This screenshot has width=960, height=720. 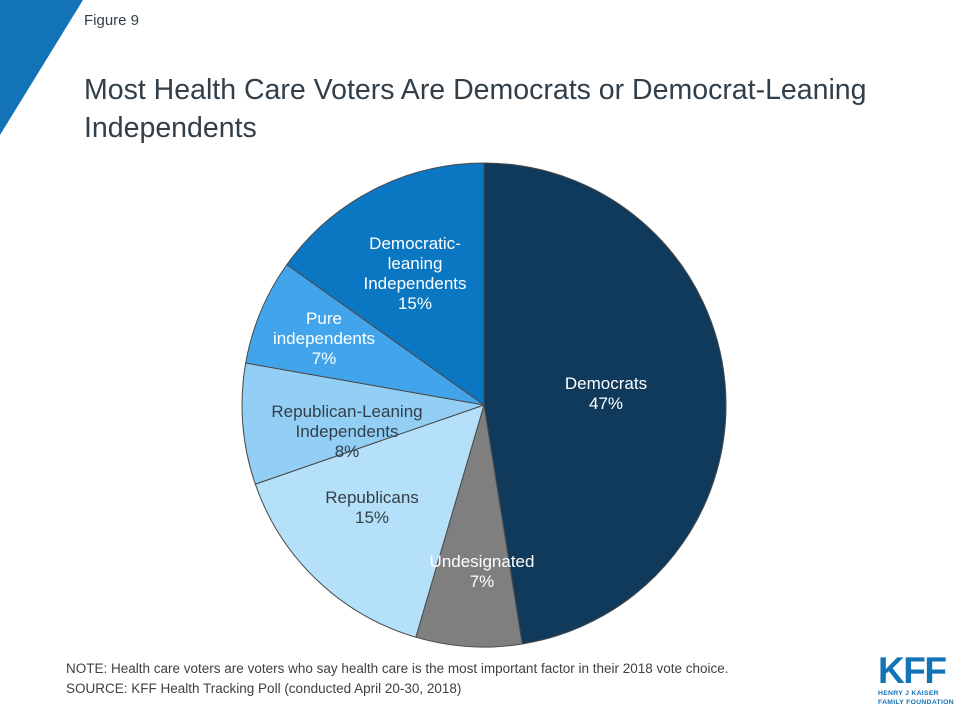 What do you see at coordinates (365, 335) in the screenshot?
I see `pie-slice-pure-independents` at bounding box center [365, 335].